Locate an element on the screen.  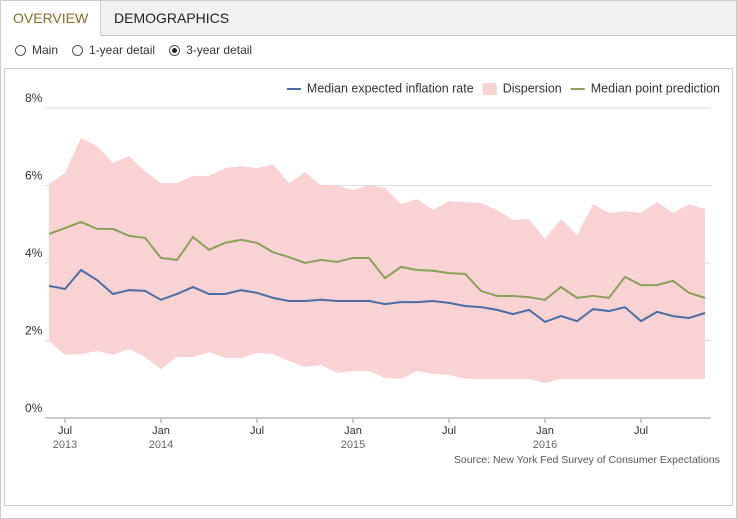
x-year-label: 2016 is located at coordinates (545, 445).